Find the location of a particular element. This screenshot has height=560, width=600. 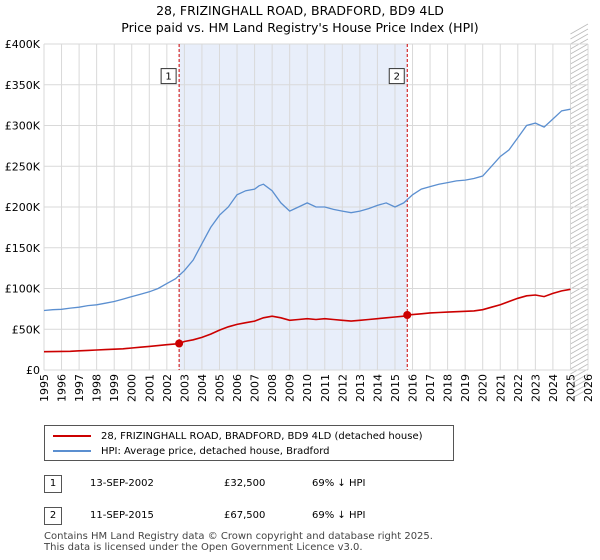

x-tick-label: 2000 is located at coordinates (132, 388).